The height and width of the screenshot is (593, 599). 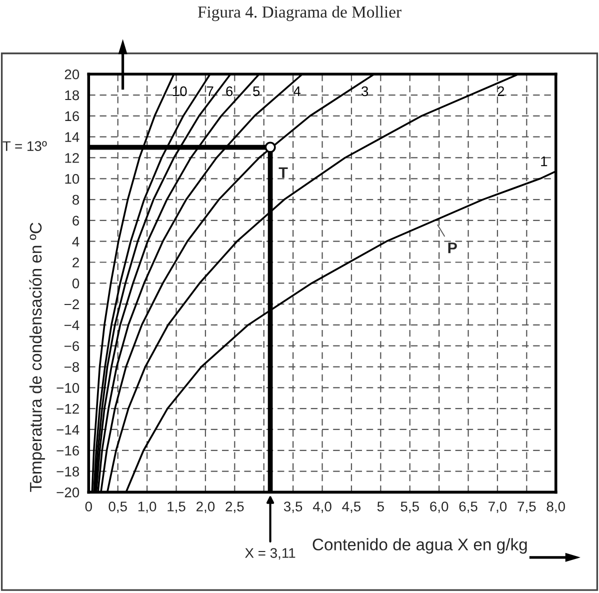 I want to click on x-tick-label: 2,5, so click(x=235, y=508).